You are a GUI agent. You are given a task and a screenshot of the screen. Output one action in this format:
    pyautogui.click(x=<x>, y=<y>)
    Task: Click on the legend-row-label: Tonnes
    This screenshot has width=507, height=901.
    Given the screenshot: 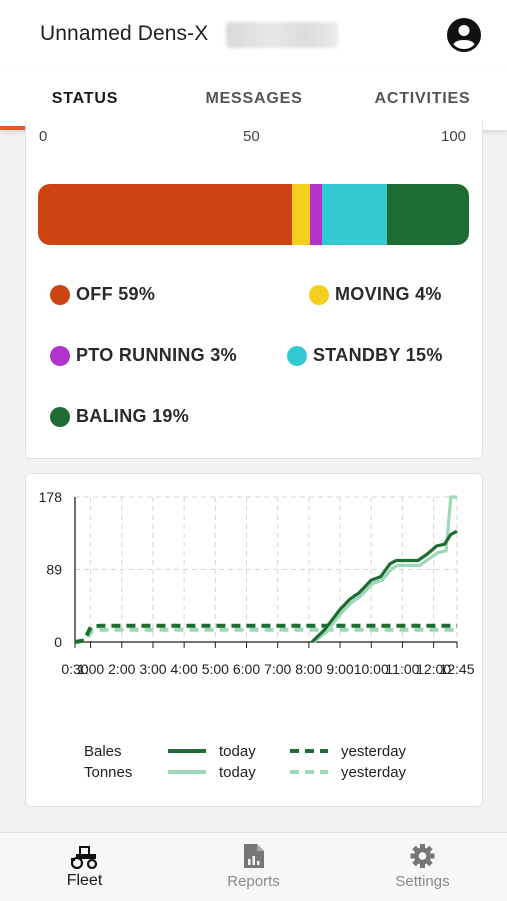 What is the action you would take?
    pyautogui.click(x=108, y=772)
    